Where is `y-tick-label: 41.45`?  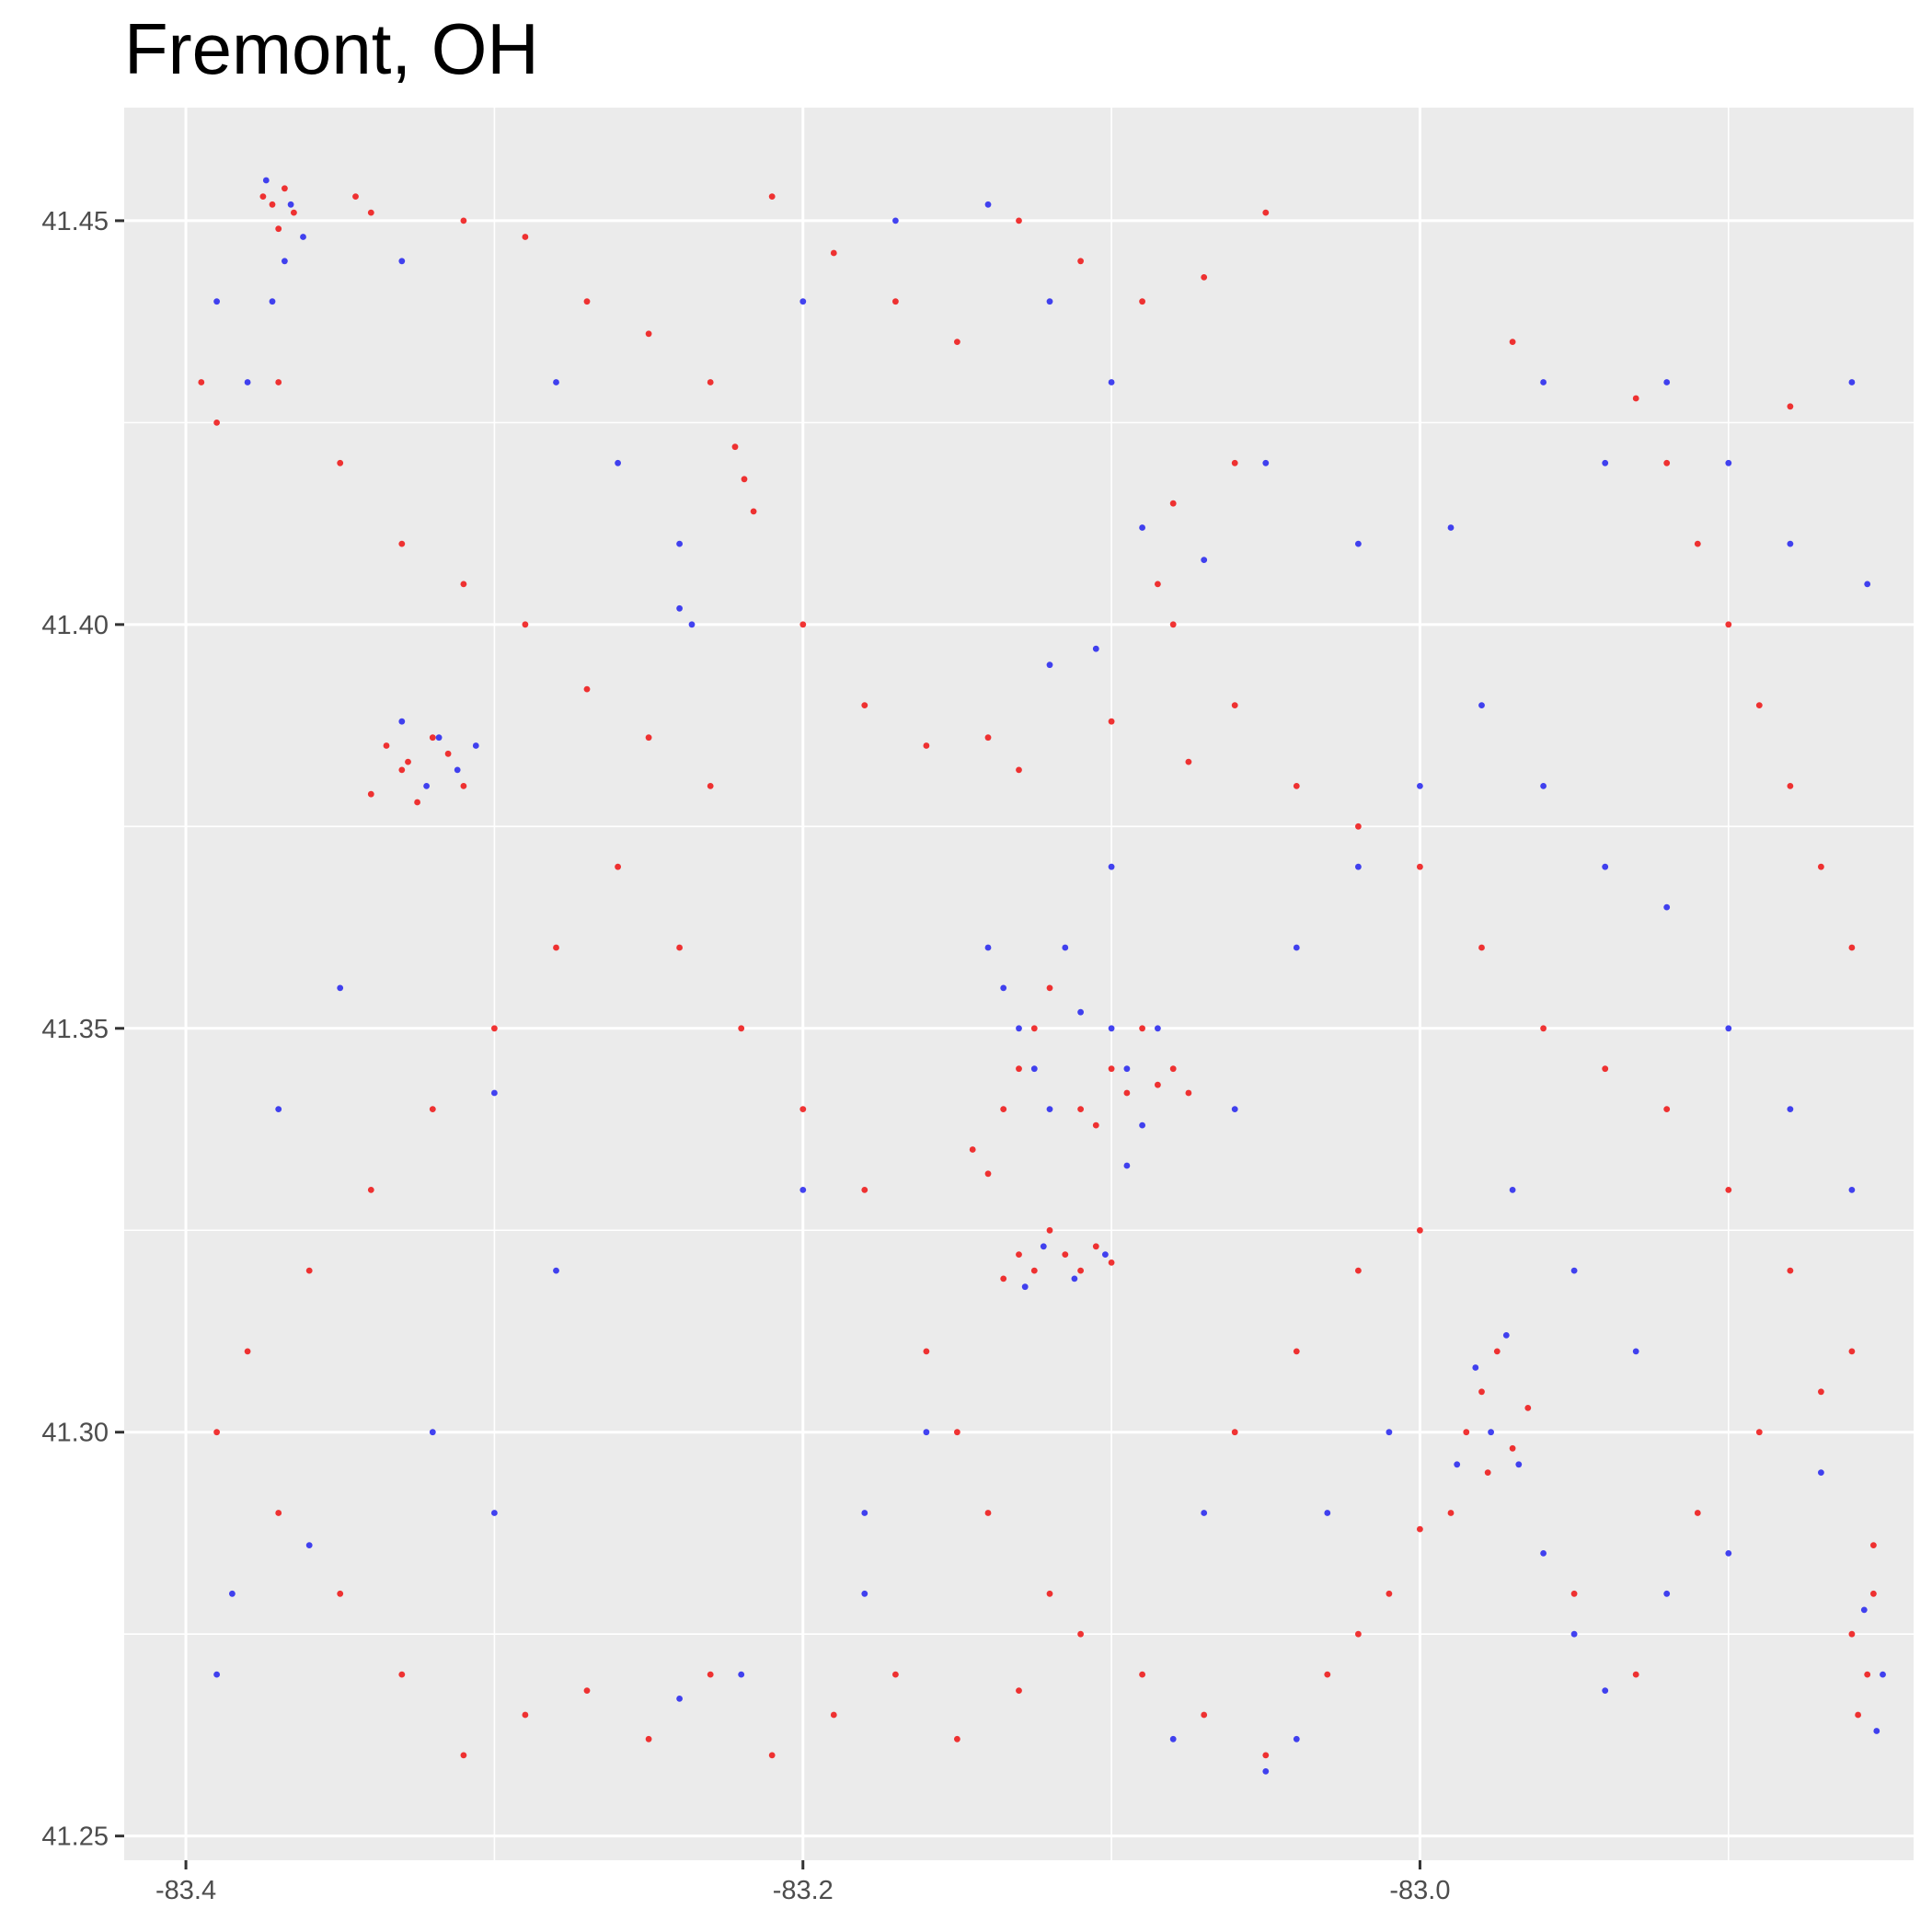 y-tick-label: 41.45 is located at coordinates (75, 221).